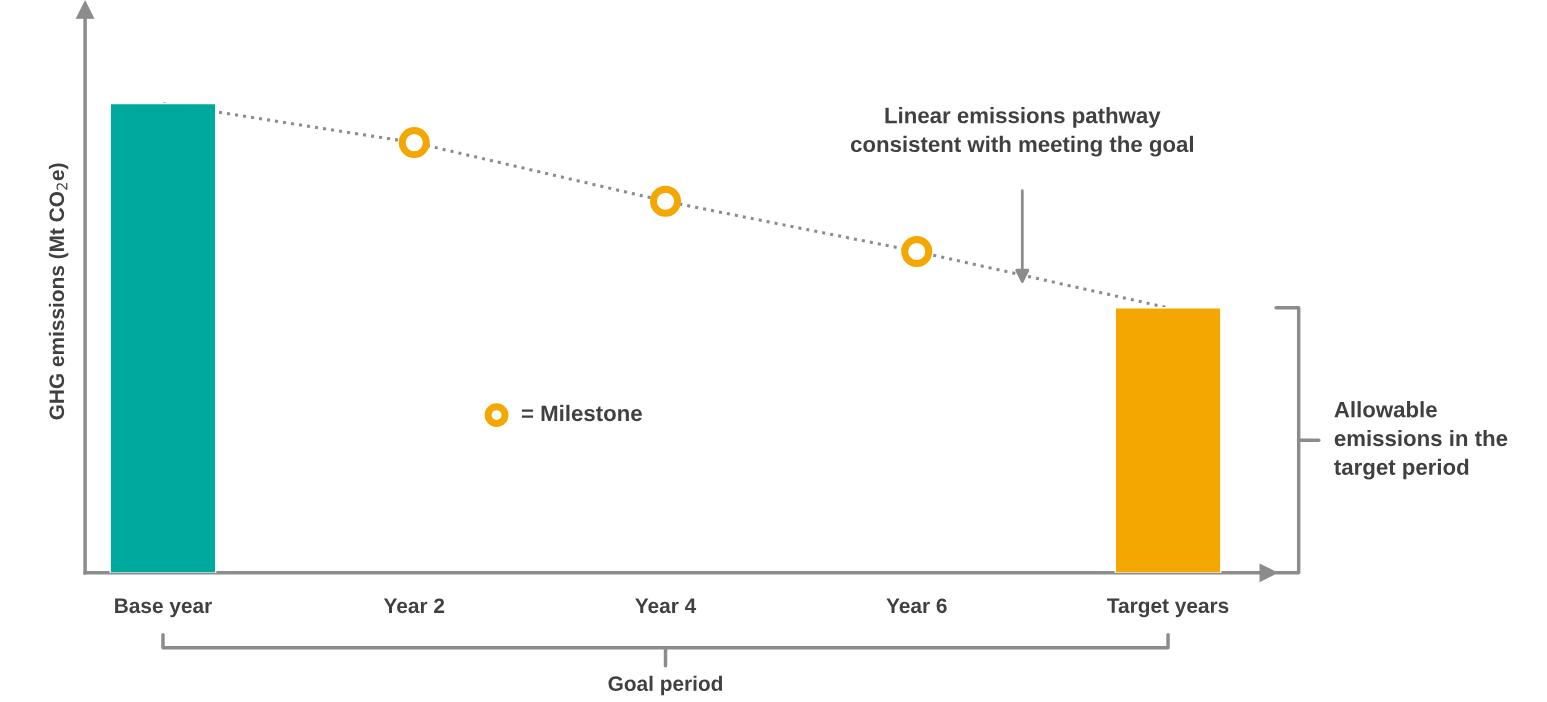 The image size is (1547, 702). Describe the element at coordinates (1021, 132) in the screenshot. I see `annotation: Linear emissions pathway consistent with meeting the goal` at that location.